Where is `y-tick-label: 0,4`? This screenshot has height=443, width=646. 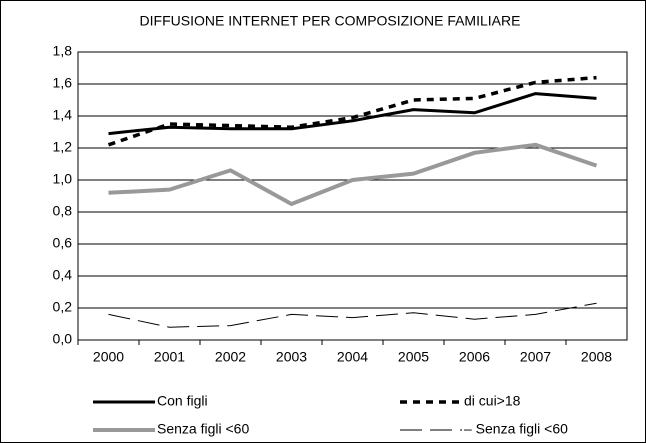 y-tick-label: 0,4 is located at coordinates (63, 275).